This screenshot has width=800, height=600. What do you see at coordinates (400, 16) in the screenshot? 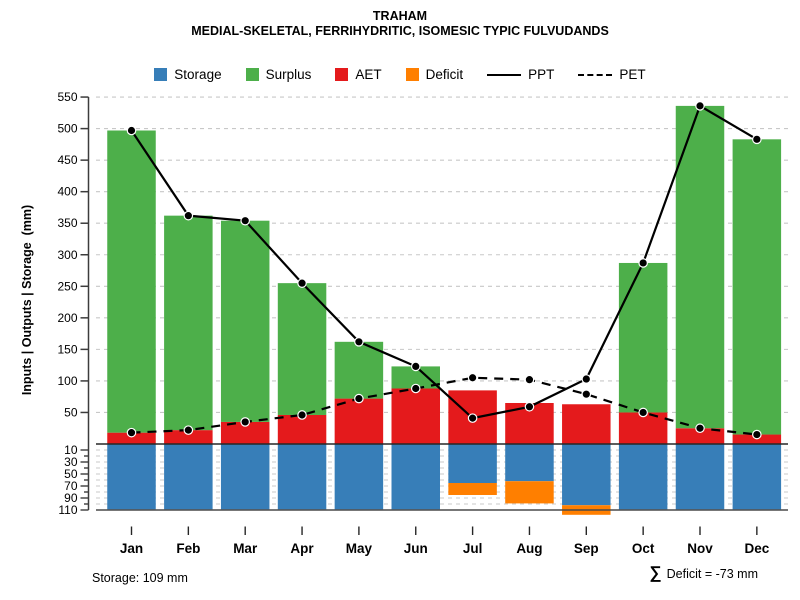
I see `chart-title: TRAHAM` at bounding box center [400, 16].